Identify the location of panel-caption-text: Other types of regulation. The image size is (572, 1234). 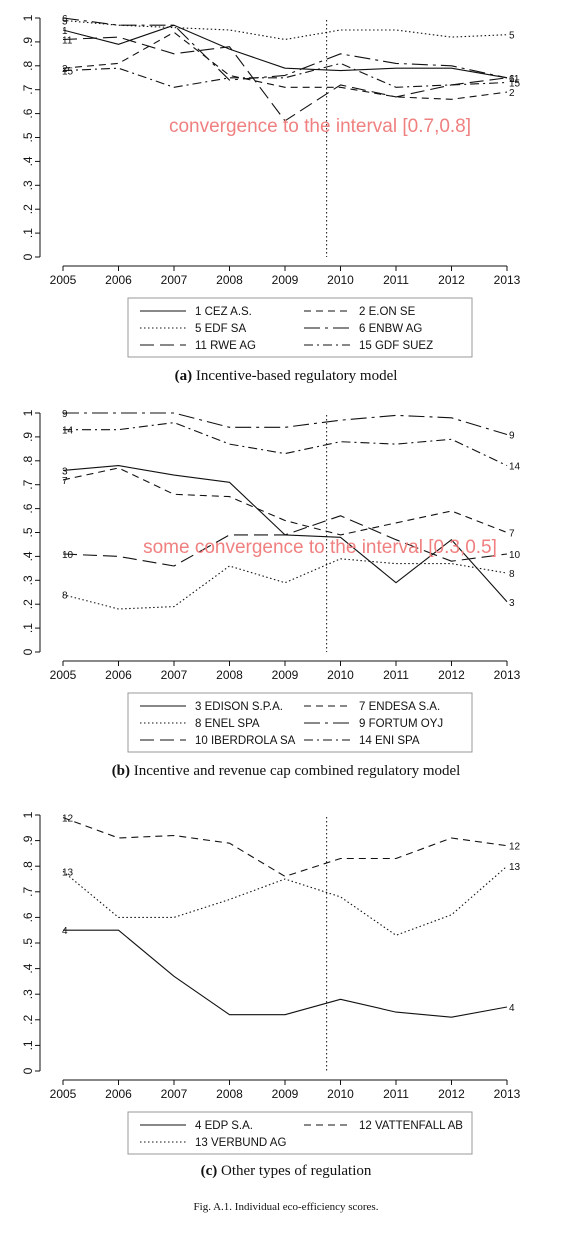
(296, 1171).